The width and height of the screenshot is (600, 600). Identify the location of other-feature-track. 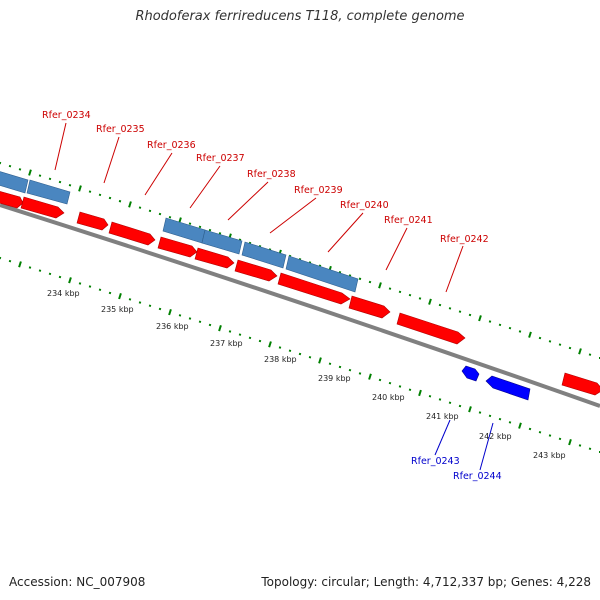
(179, 231).